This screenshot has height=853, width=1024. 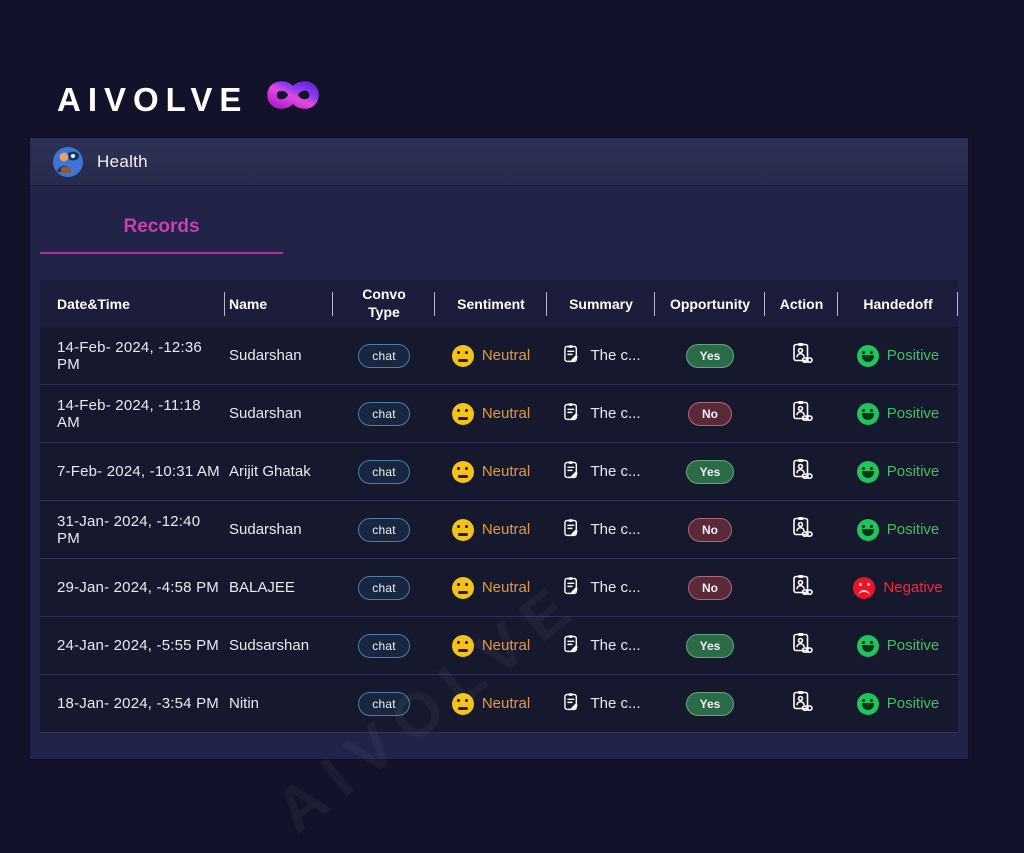 I want to click on column-header: Summary, so click(x=601, y=304).